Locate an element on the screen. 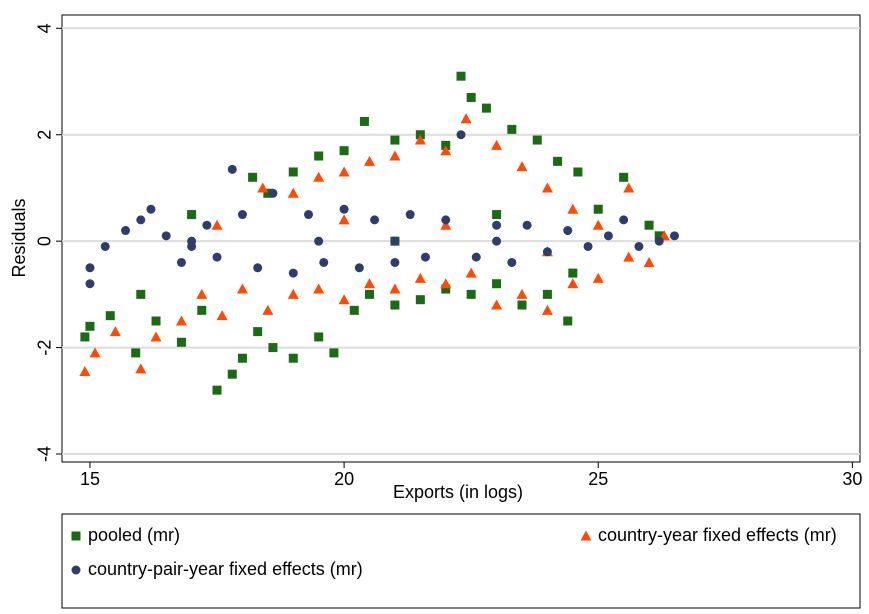 This screenshot has width=869, height=614. y-tick-label: -2 is located at coordinates (45, 348).